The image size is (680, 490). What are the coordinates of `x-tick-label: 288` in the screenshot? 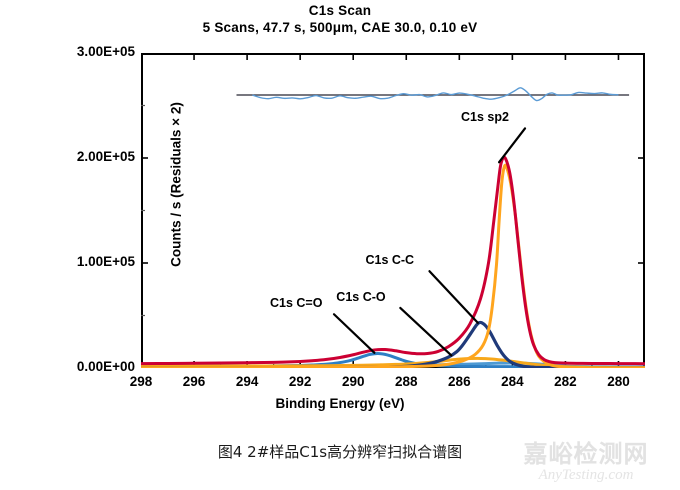 It's located at (406, 381).